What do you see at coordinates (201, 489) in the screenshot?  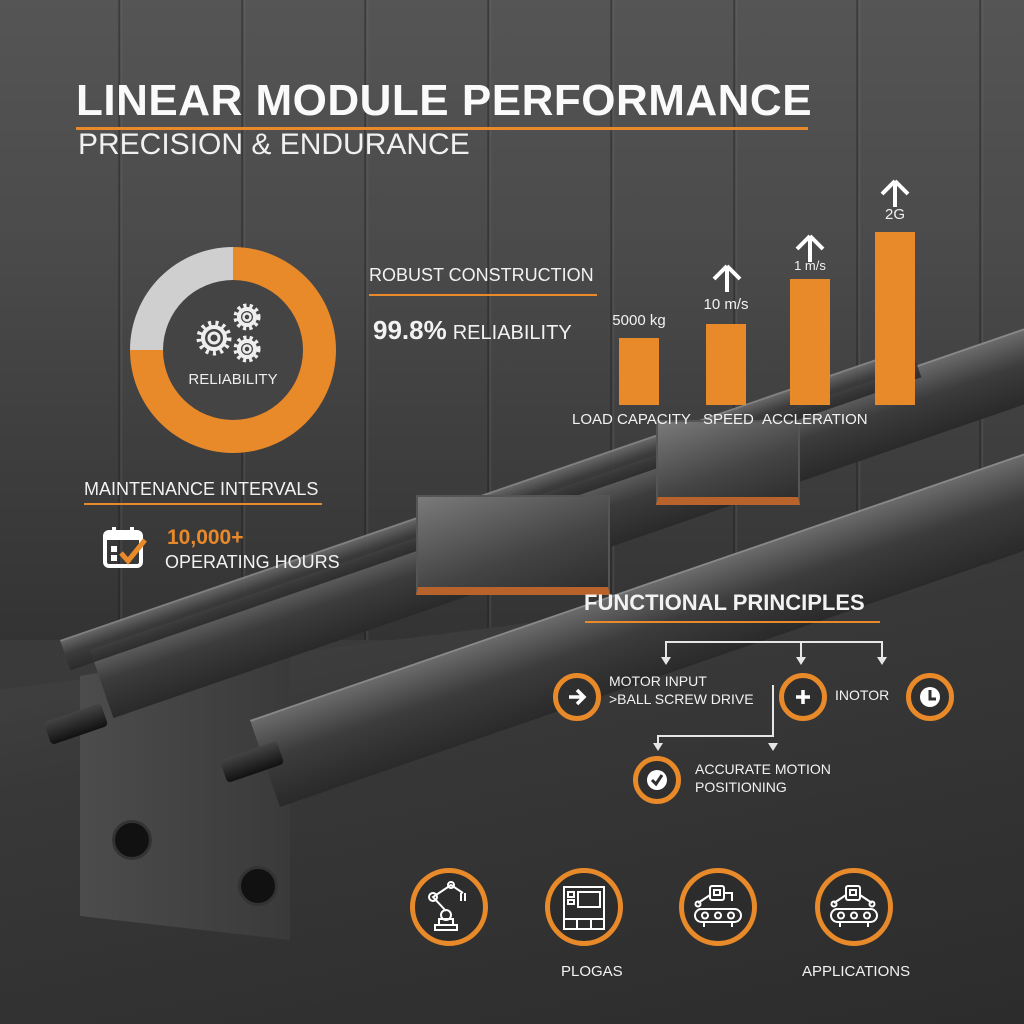 I see `maintenance-heading: MAINTENANCE INTERVALS` at bounding box center [201, 489].